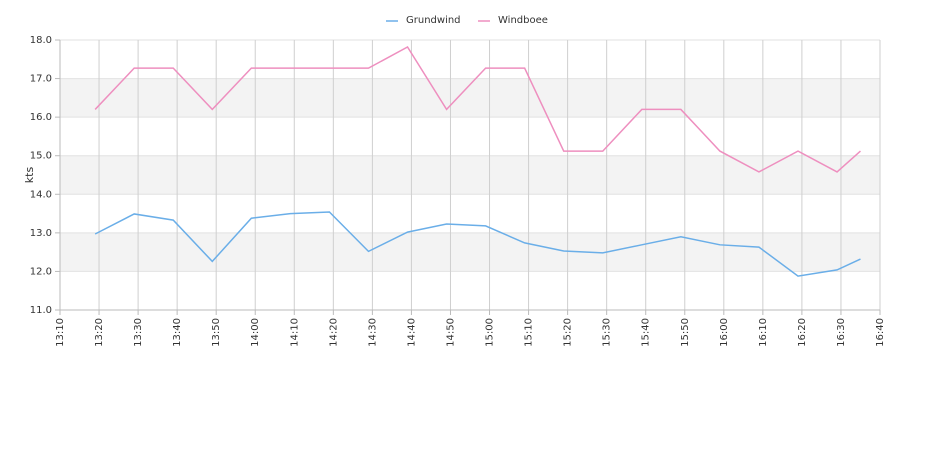 This screenshot has width=940, height=450. What do you see at coordinates (41, 40) in the screenshot?
I see `y-tick-label: 18.0` at bounding box center [41, 40].